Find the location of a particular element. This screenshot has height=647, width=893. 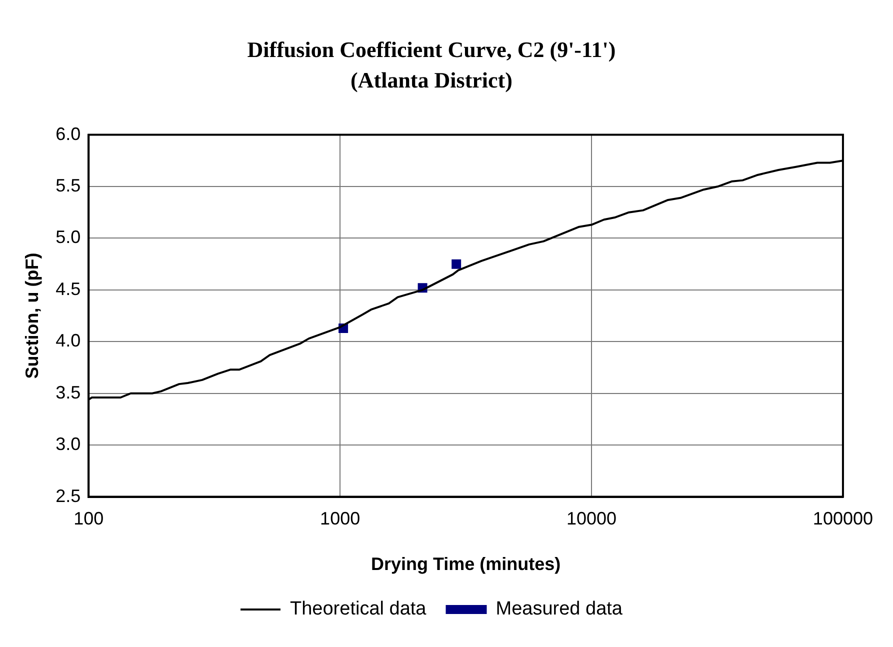

legend-label: Measured data is located at coordinates (559, 609).